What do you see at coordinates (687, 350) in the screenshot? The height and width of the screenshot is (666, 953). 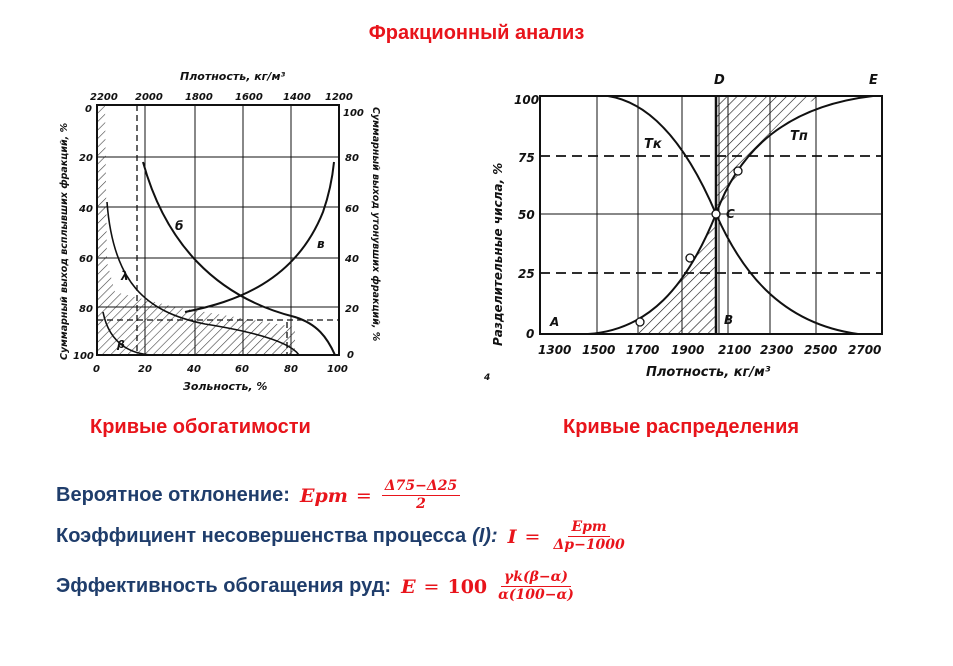 I see `x-tick: 1900` at bounding box center [687, 350].